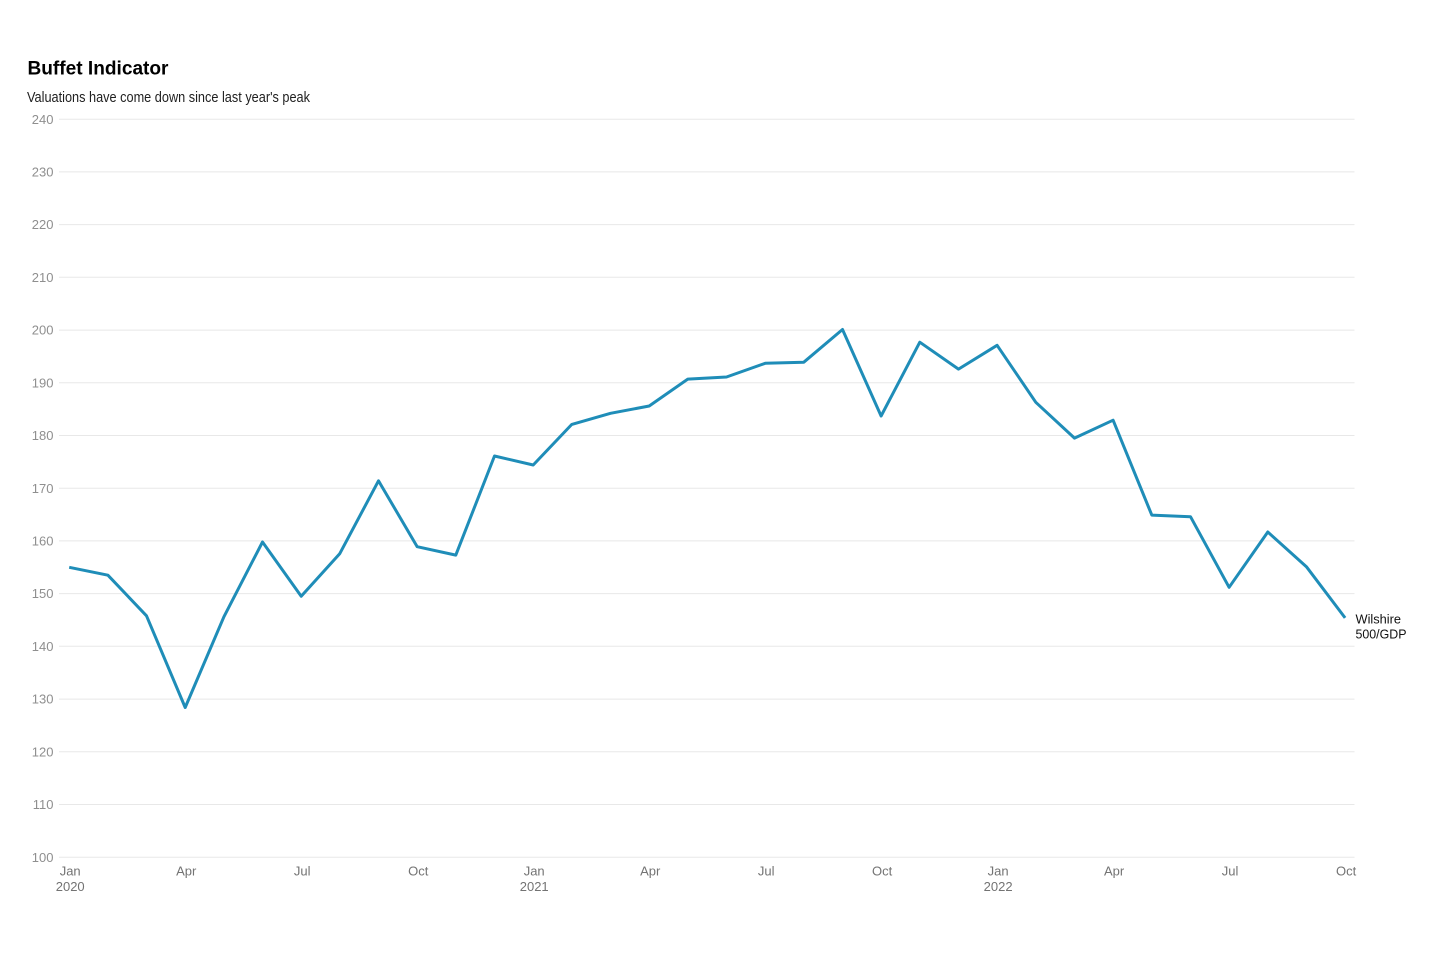  I want to click on svg-text: 240, so click(43, 119).